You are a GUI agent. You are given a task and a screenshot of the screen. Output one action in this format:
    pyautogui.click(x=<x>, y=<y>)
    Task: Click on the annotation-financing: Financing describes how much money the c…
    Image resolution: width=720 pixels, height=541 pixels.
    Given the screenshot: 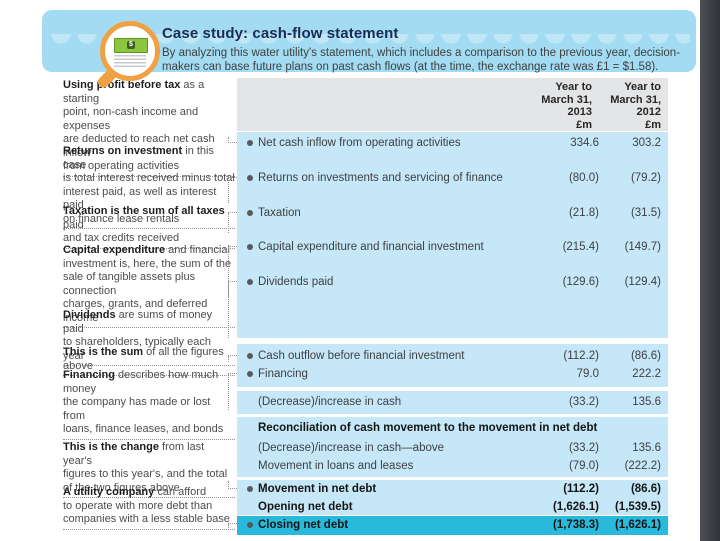 What is the action you would take?
    pyautogui.click(x=149, y=404)
    